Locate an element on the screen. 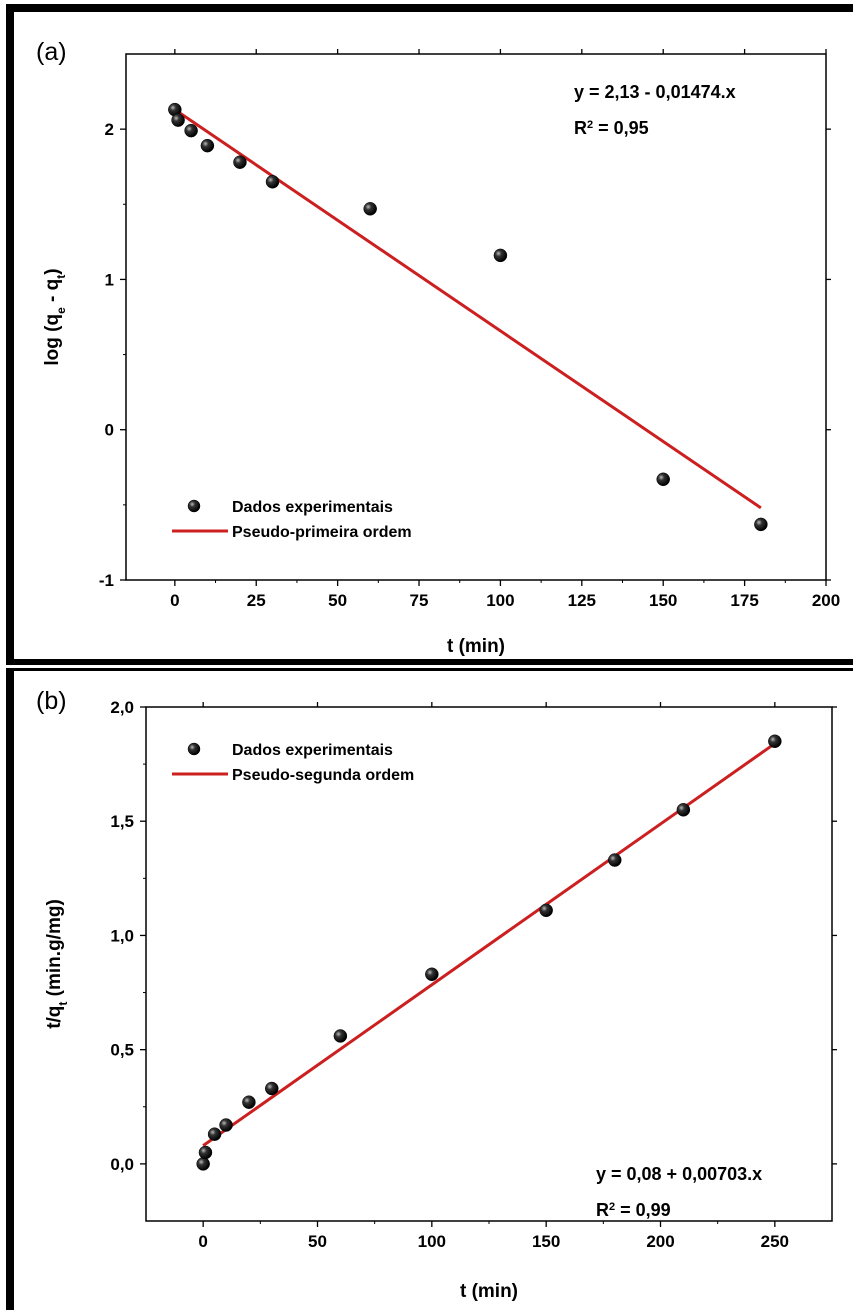 The image size is (853, 1310). x-tick-label-a: 175 is located at coordinates (744, 600).